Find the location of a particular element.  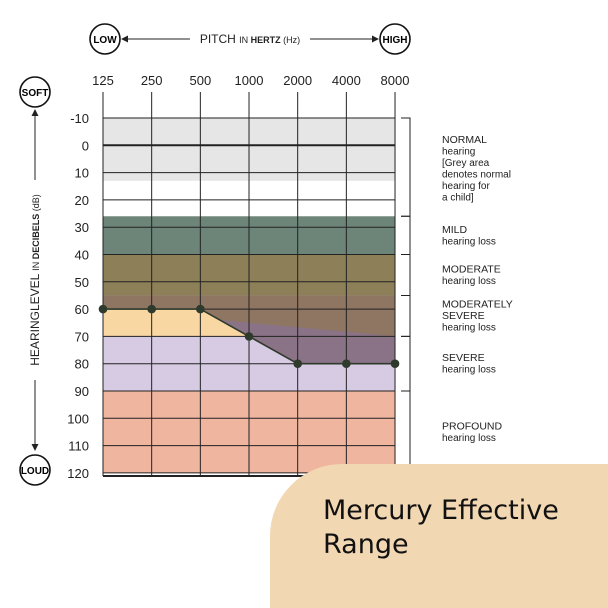

category-desc: denotes normal is located at coordinates (476, 175).